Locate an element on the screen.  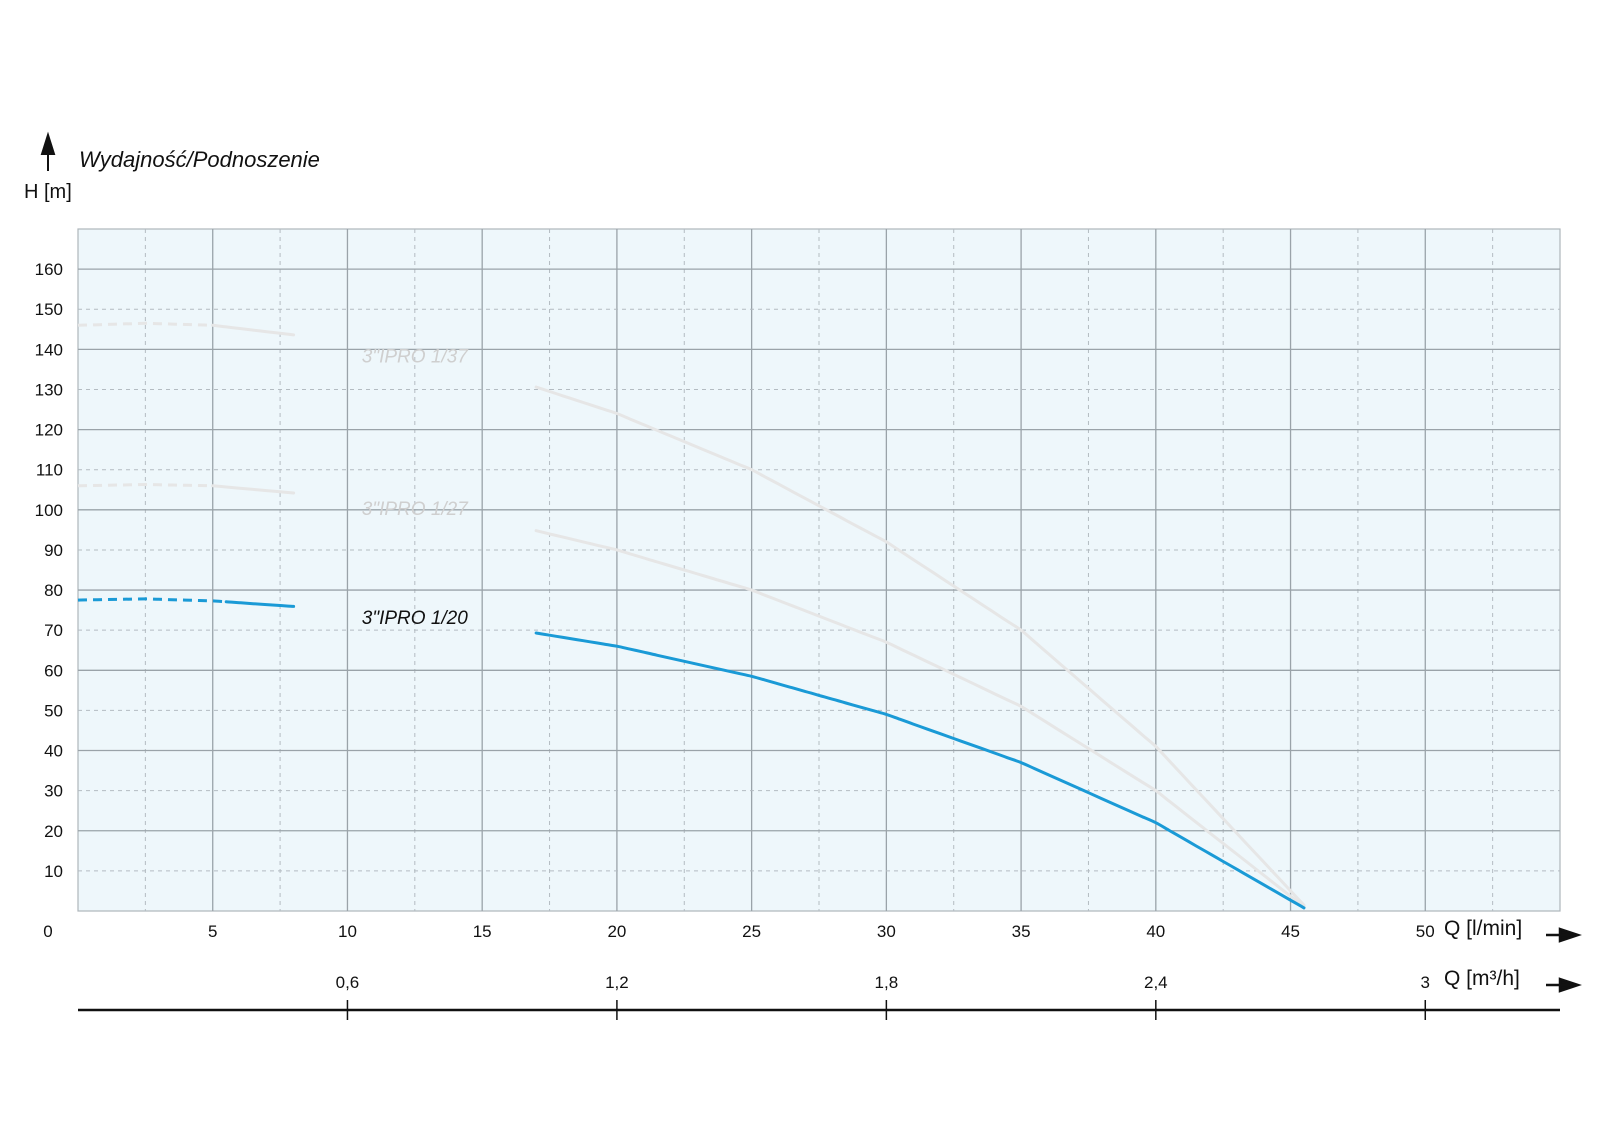
y-tick-label: 50 is located at coordinates (53, 710).